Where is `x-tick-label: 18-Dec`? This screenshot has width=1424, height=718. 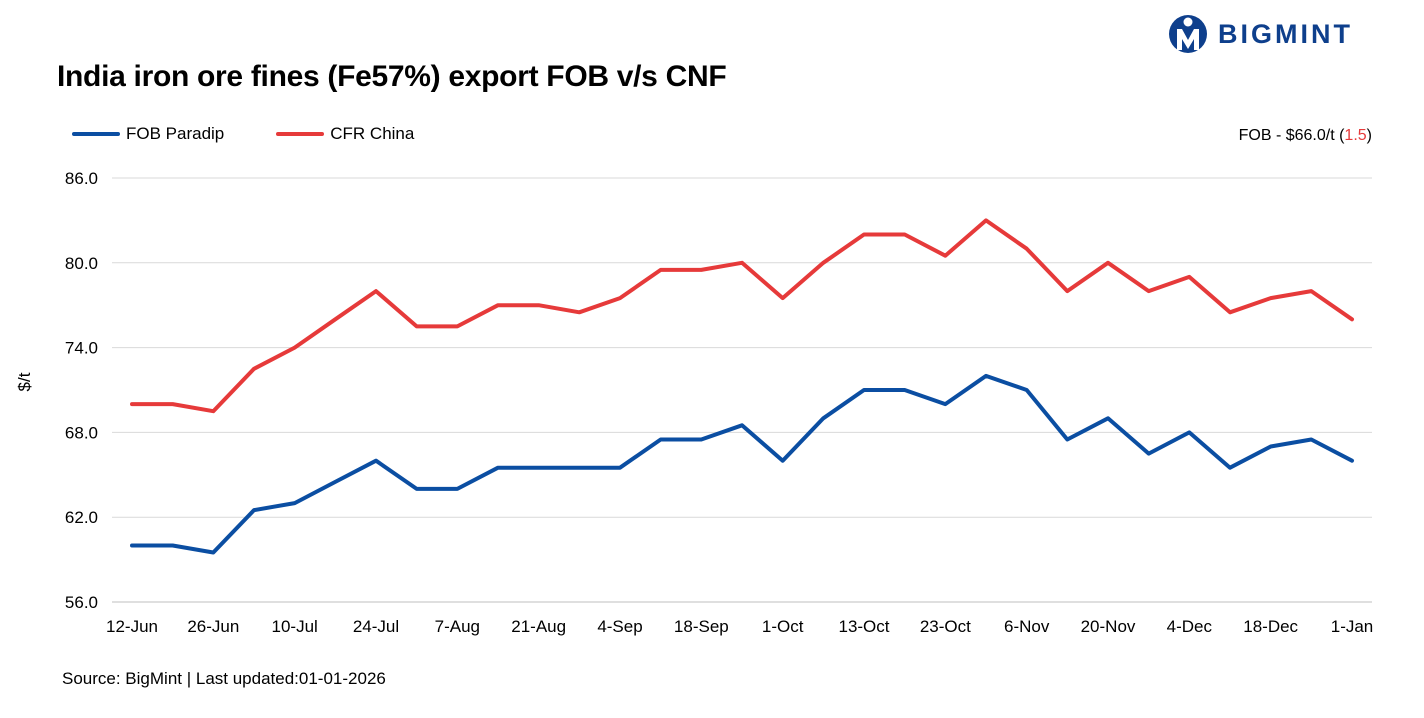
x-tick-label: 18-Dec is located at coordinates (1270, 626).